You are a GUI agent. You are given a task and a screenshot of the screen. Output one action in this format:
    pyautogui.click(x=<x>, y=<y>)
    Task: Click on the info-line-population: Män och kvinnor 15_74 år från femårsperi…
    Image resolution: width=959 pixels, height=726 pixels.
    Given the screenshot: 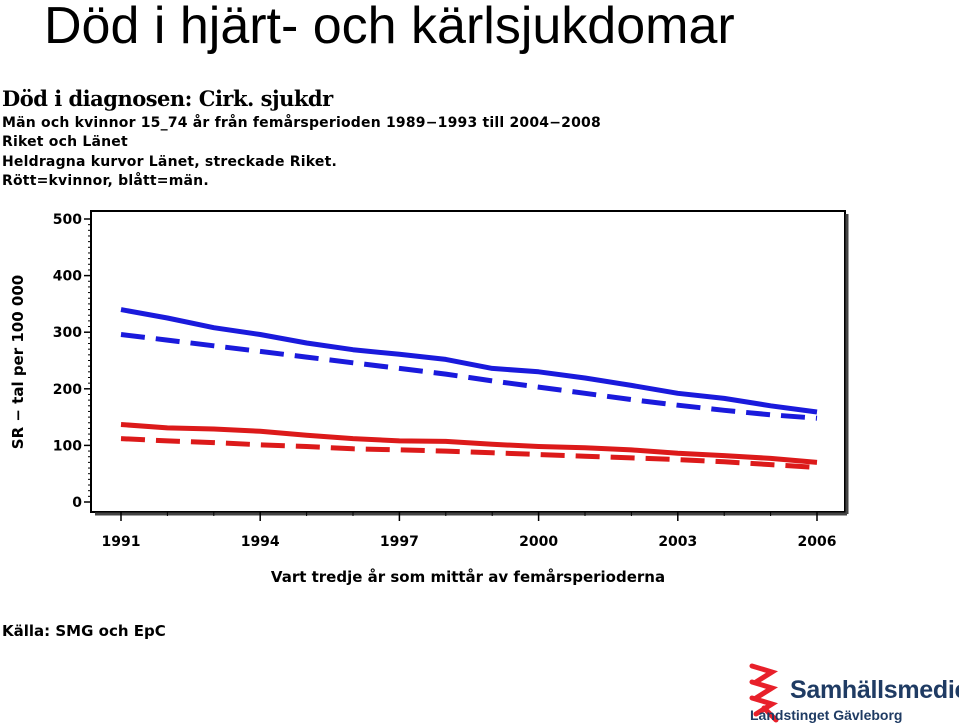 What is the action you would take?
    pyautogui.click(x=301, y=123)
    